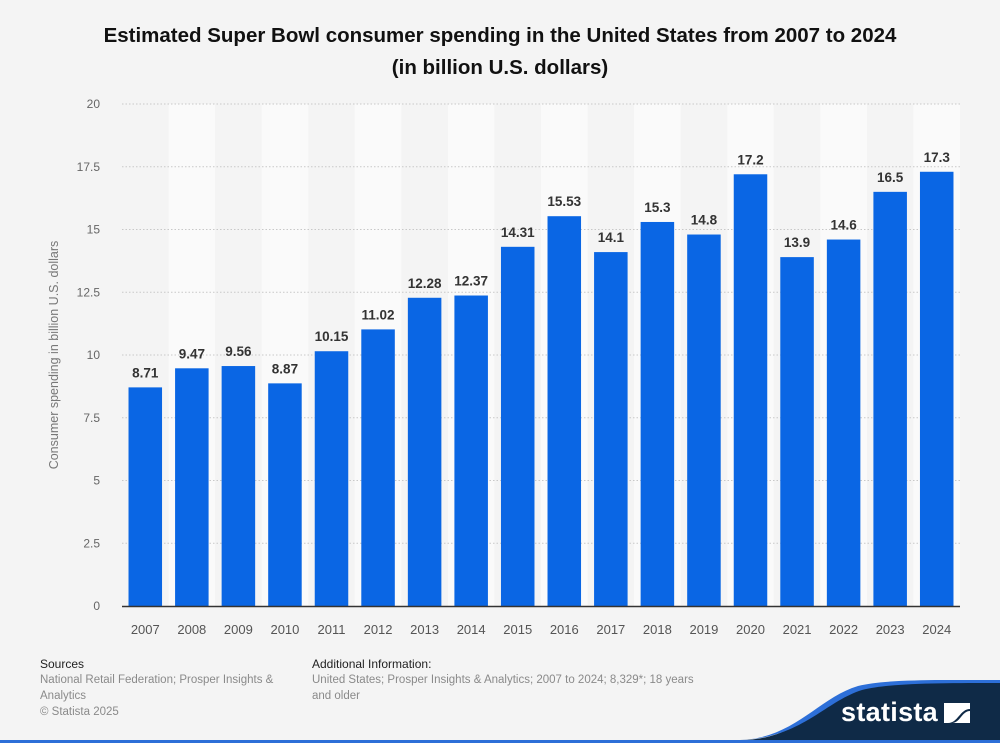 The image size is (1000, 743). I want to click on x-tick-label: 2019, so click(703, 629).